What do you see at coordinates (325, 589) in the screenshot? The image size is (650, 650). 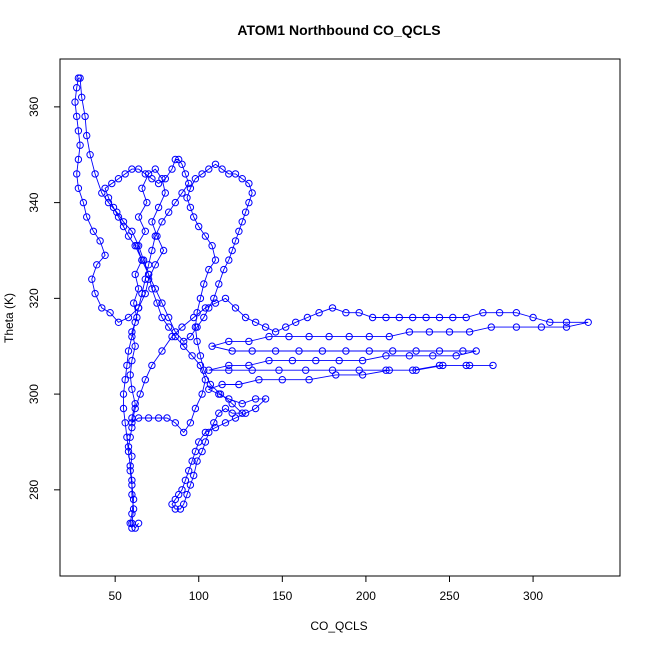 I see `x-axis: 50 100 150 200 250 300` at bounding box center [325, 589].